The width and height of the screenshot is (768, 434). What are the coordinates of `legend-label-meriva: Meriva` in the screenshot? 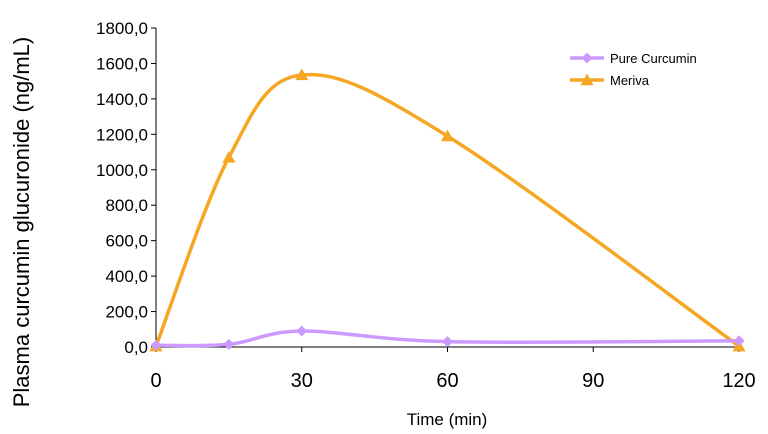 It's located at (630, 80).